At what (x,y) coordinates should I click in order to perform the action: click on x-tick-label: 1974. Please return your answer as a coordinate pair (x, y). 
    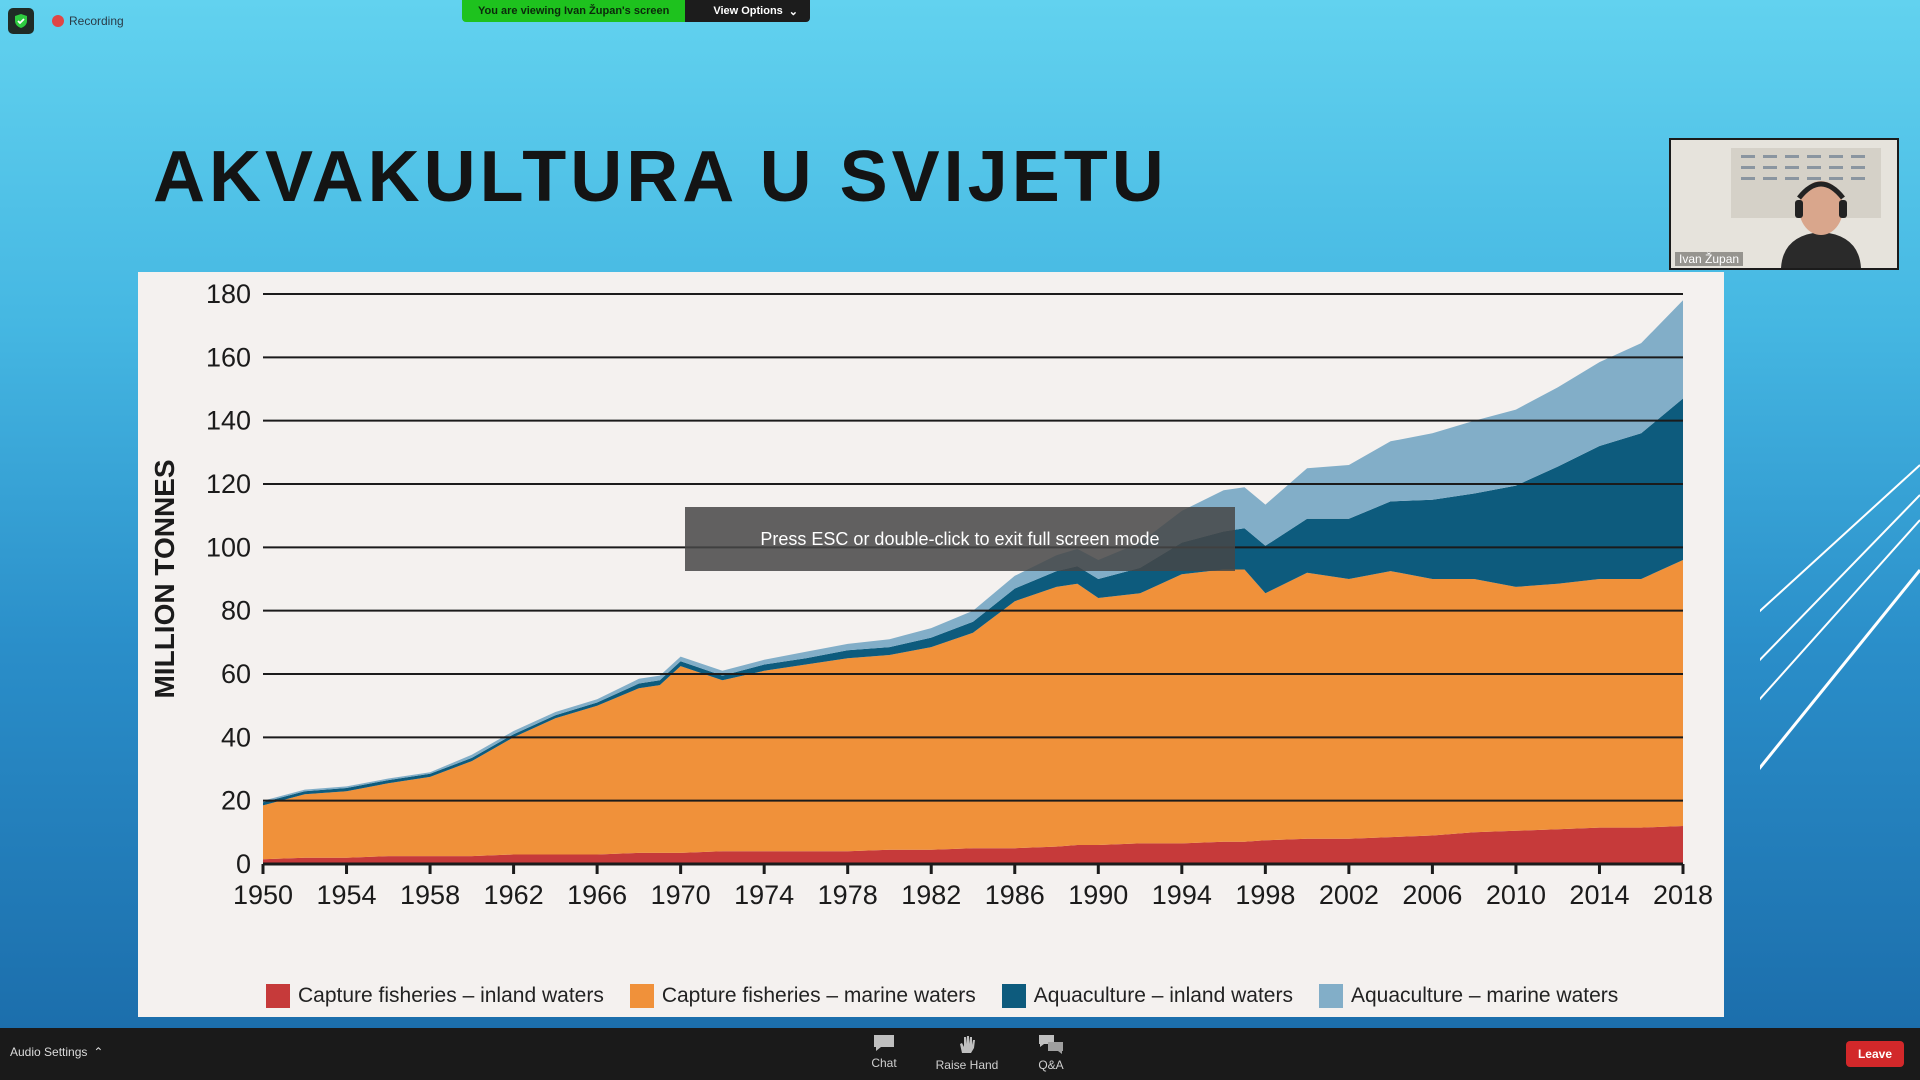
    Looking at the image, I should click on (764, 895).